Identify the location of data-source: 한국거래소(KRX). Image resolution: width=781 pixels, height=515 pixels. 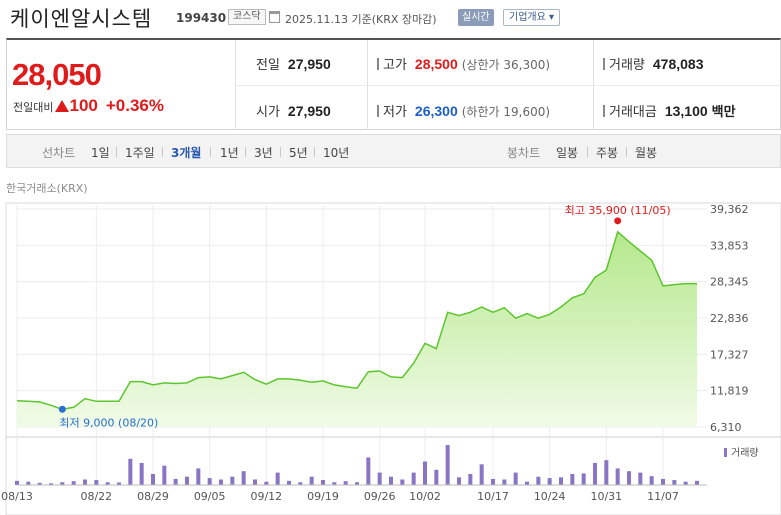
(47, 188).